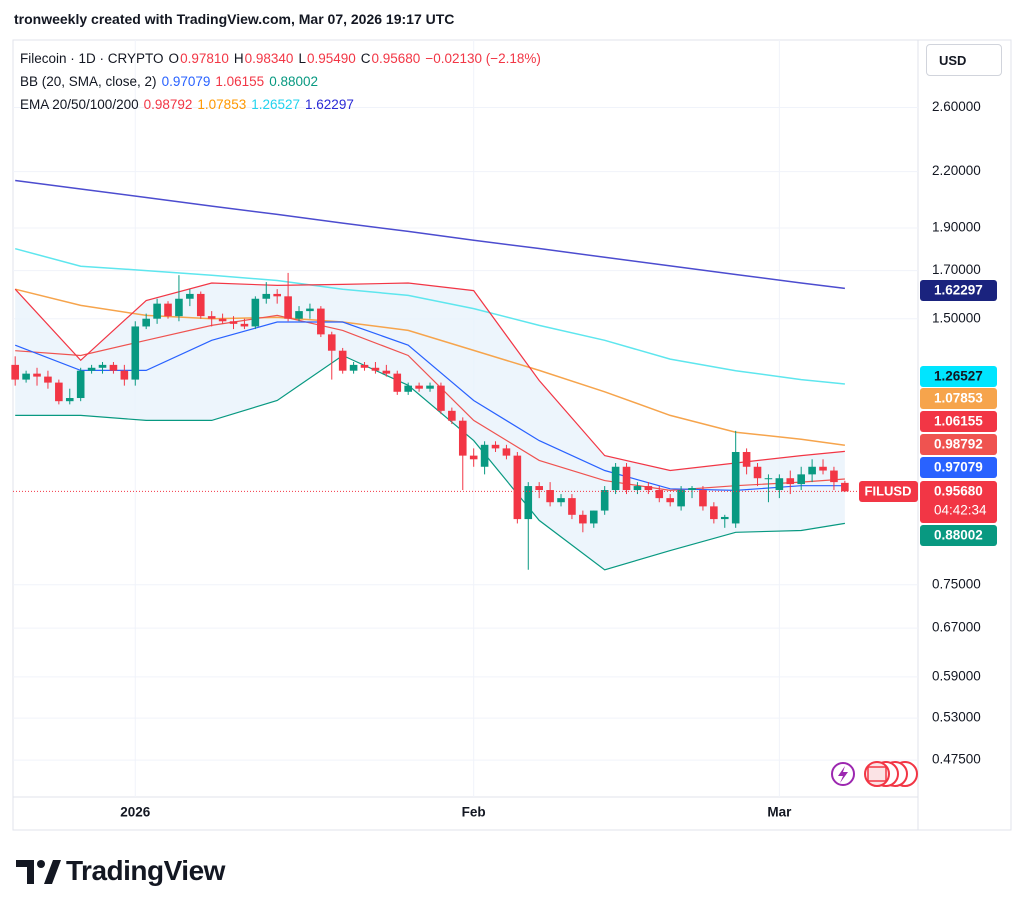  What do you see at coordinates (956, 170) in the screenshot?
I see `y-tick-label: 2.20000` at bounding box center [956, 170].